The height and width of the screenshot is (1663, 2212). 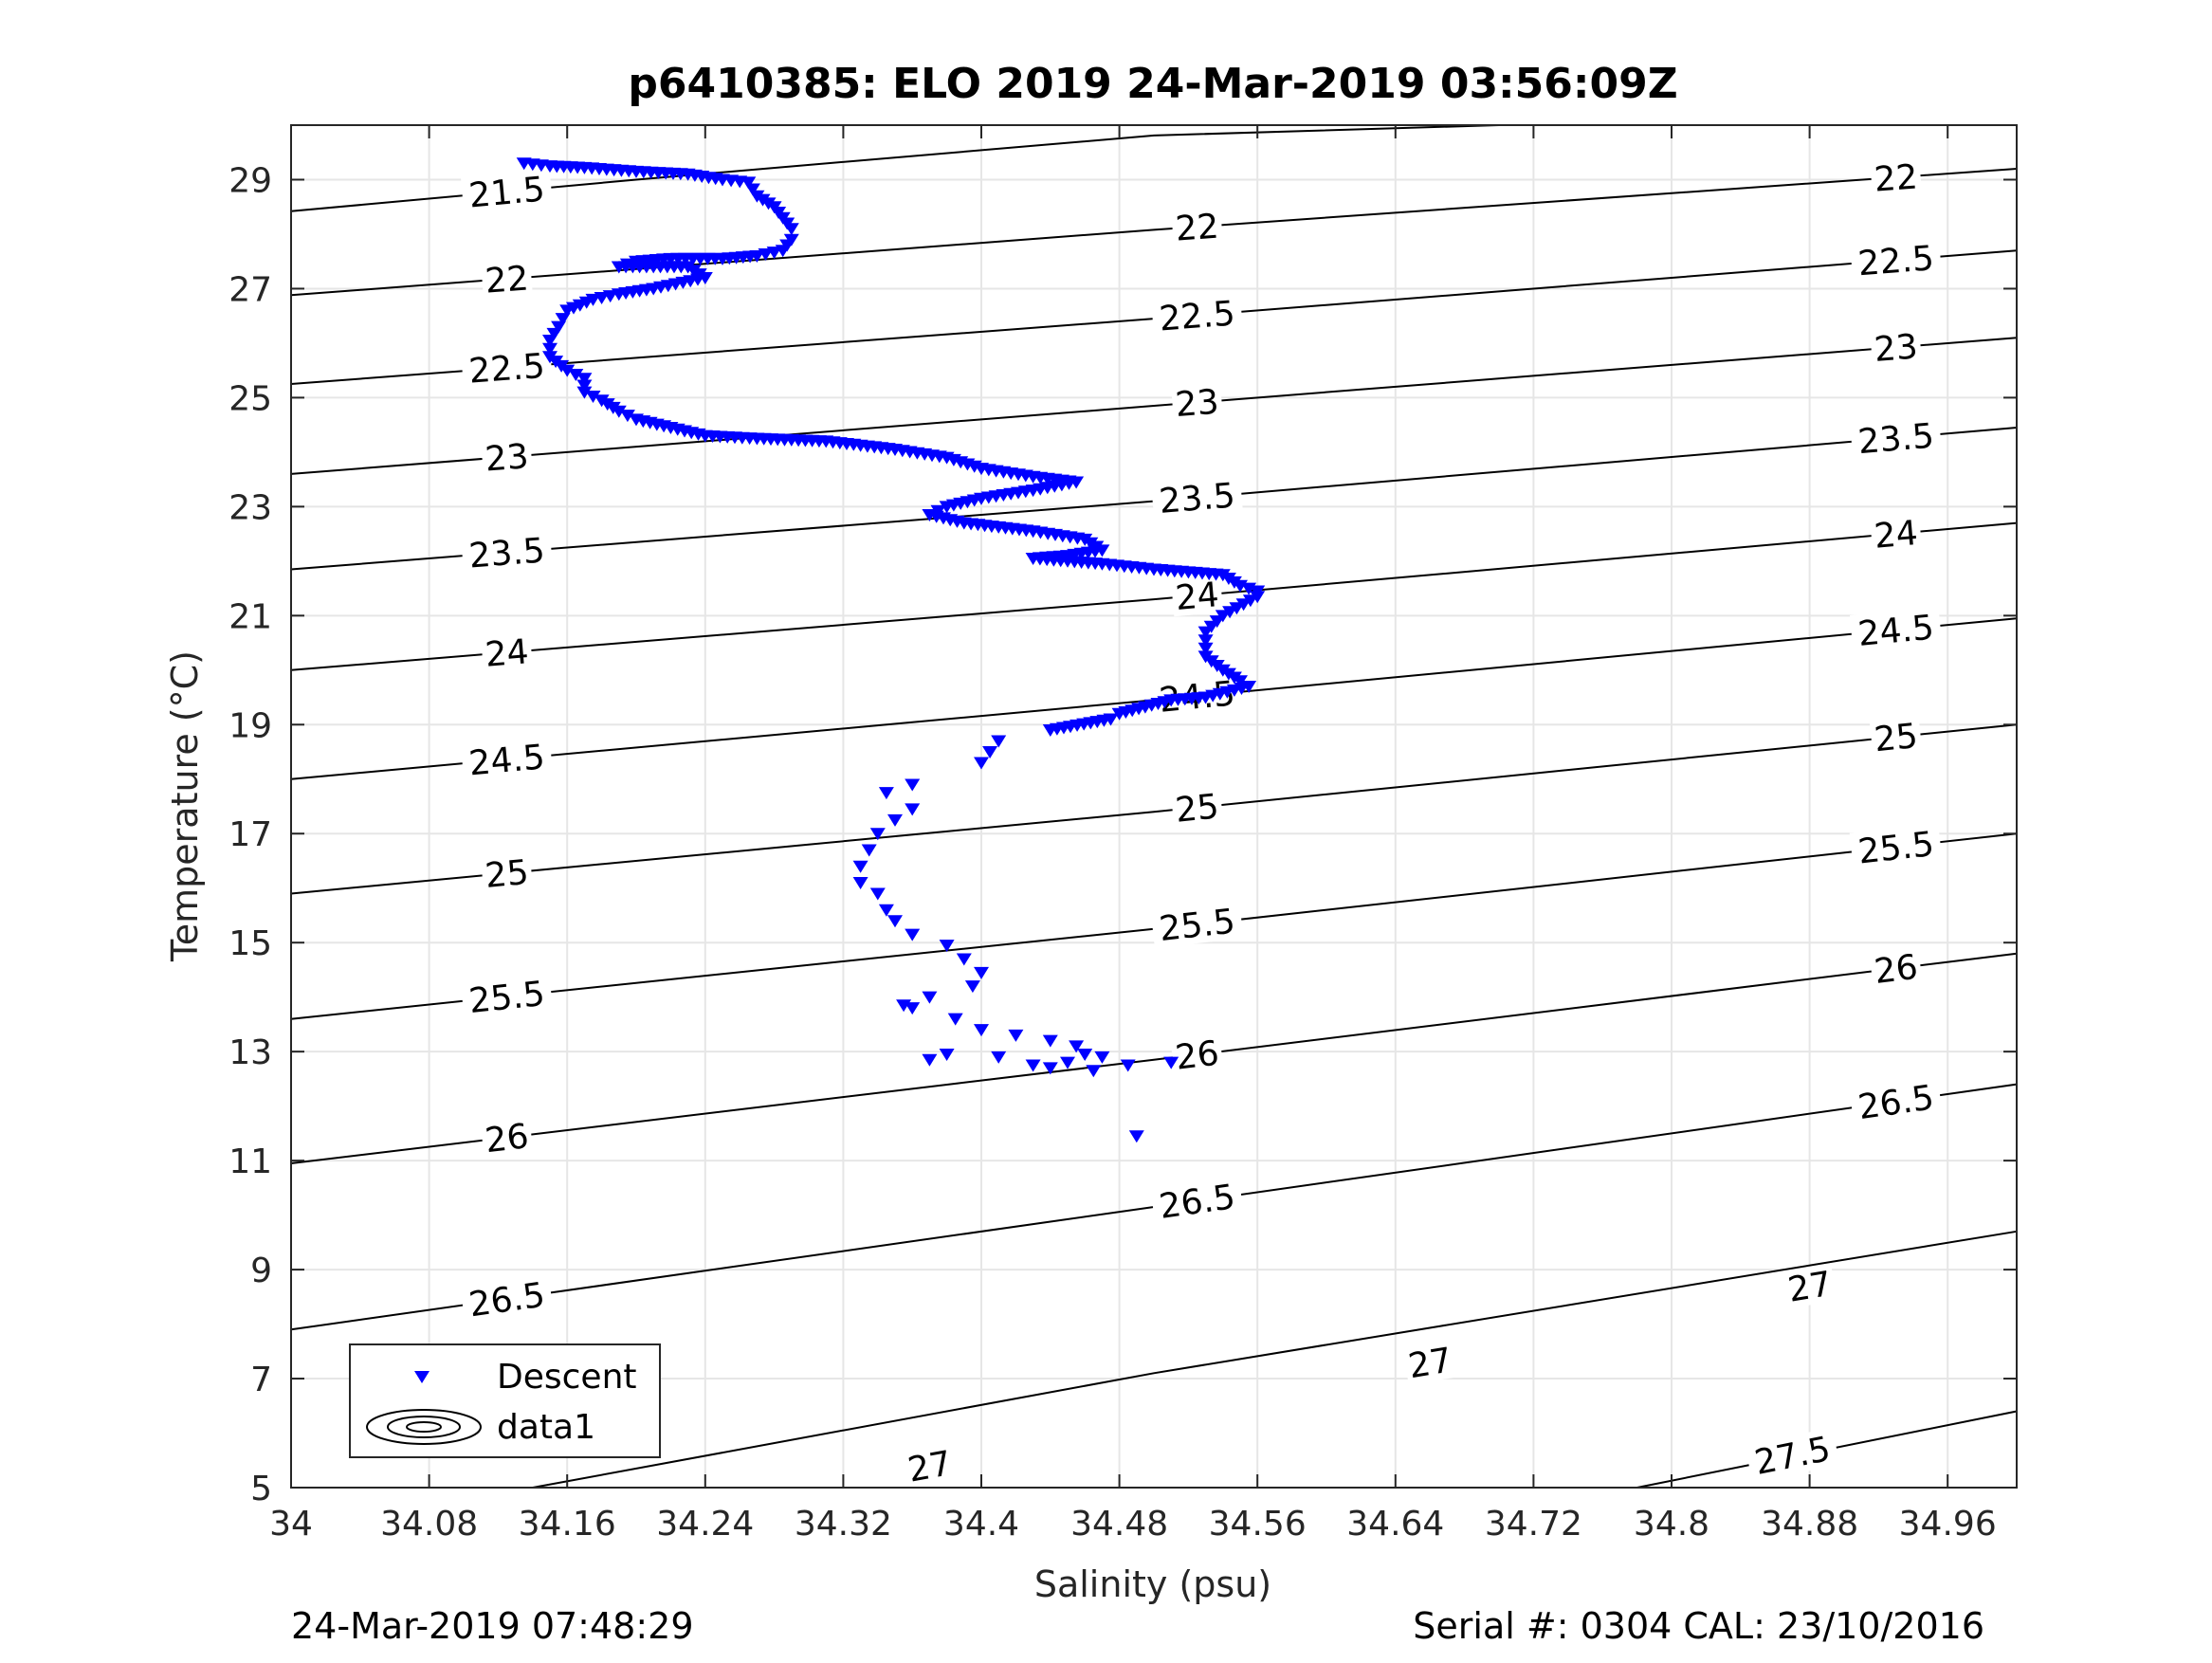 I want to click on contour-label-group: 25, so click(x=1197, y=808).